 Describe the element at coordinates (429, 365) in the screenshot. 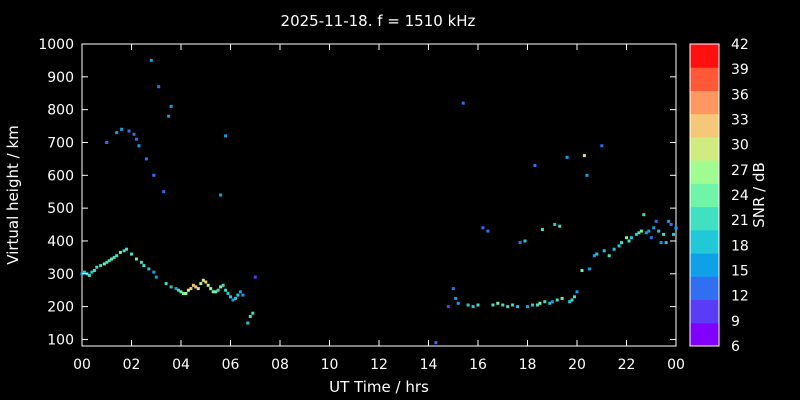

I see `x-tick-label: 14` at that location.